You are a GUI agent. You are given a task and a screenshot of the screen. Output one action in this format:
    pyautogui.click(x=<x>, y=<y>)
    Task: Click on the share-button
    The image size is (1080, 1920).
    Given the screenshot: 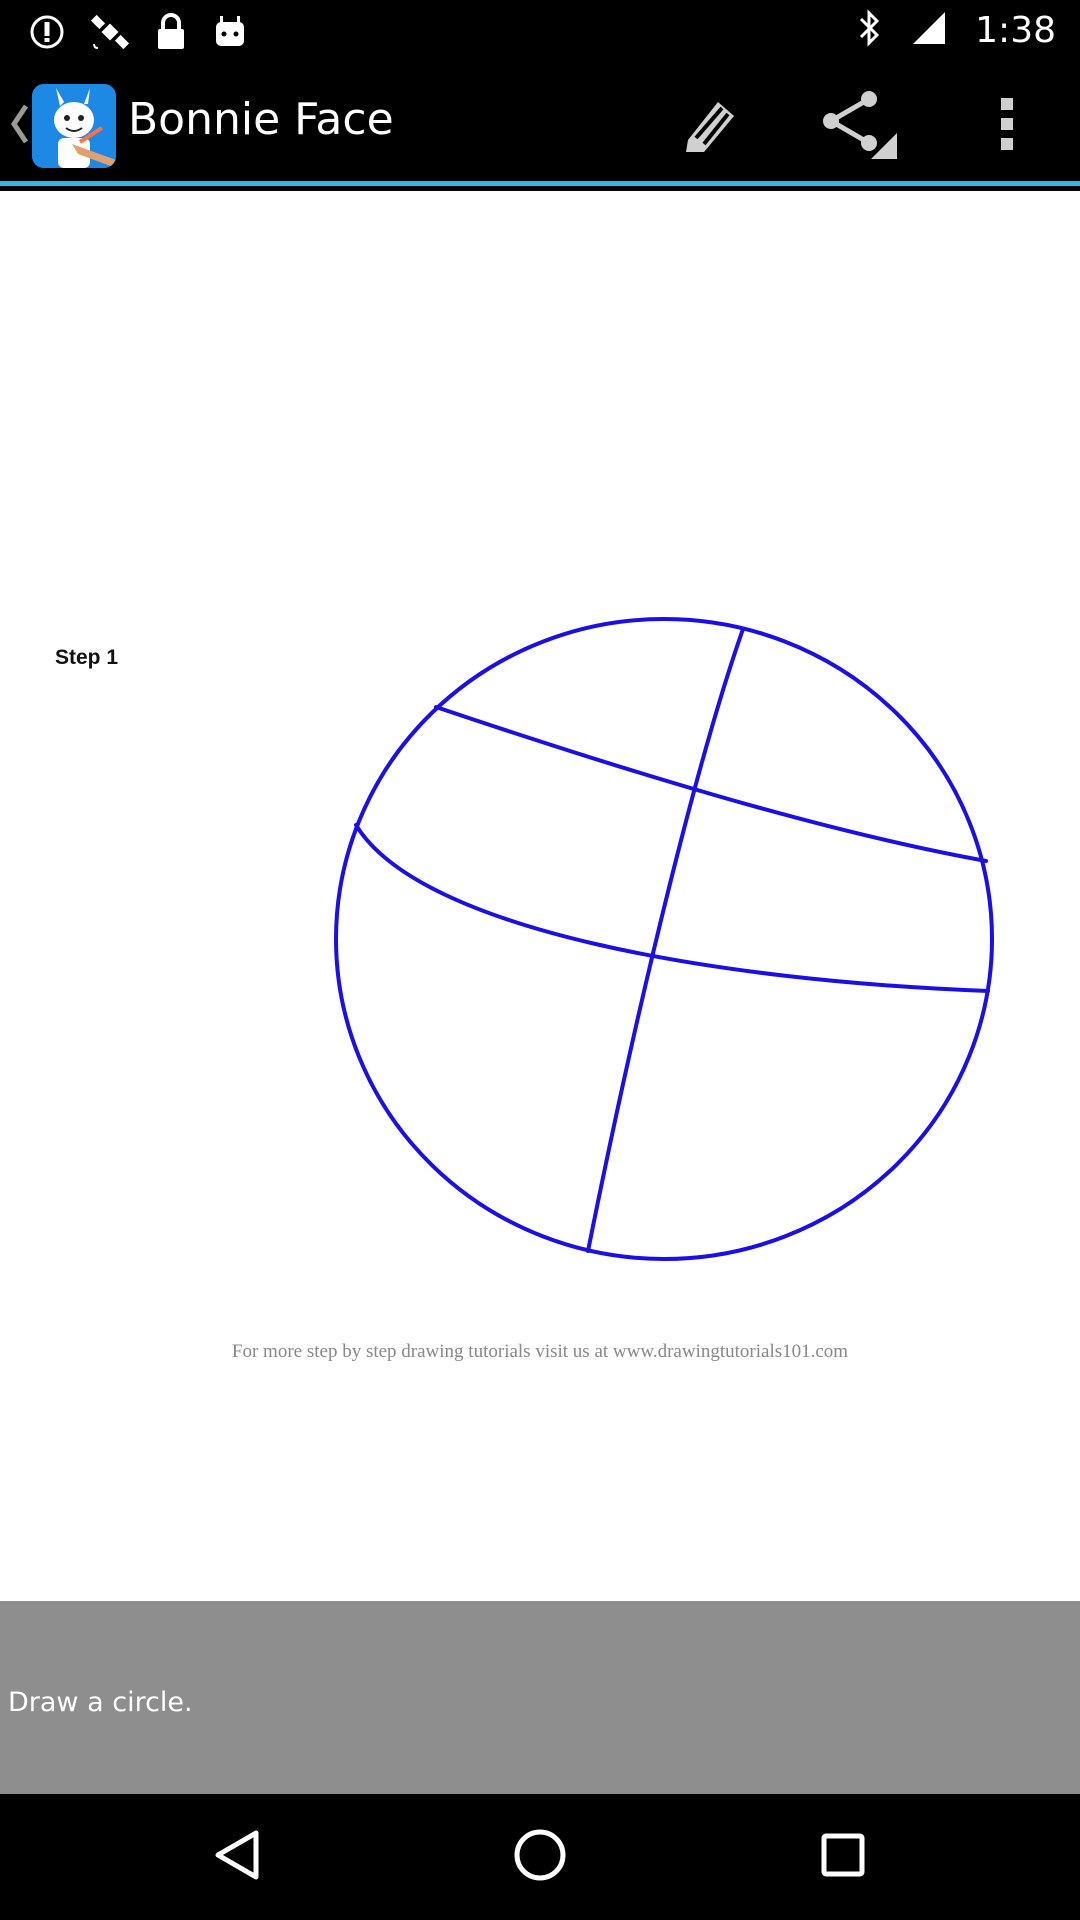 What is the action you would take?
    pyautogui.click(x=857, y=126)
    